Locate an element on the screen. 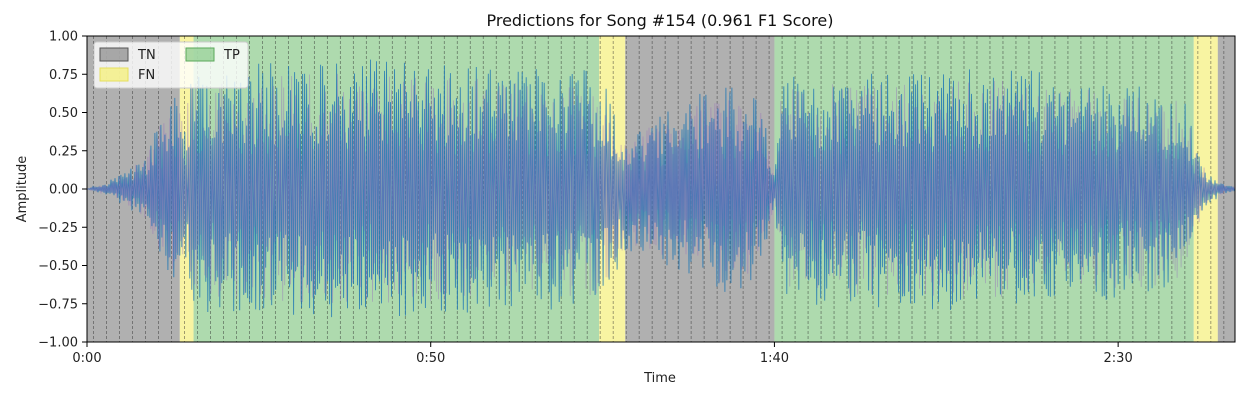 The image size is (1250, 400). y-tick-label: −0.75 is located at coordinates (58, 304).